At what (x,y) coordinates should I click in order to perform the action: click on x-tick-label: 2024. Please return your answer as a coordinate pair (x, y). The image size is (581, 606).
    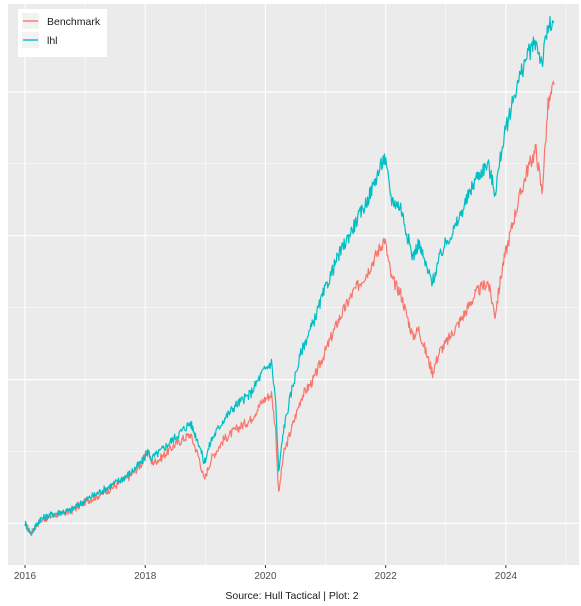
    Looking at the image, I should click on (506, 576).